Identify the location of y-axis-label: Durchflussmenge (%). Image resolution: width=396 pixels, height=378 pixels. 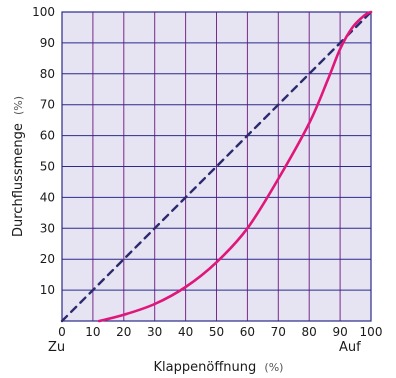
(18, 166).